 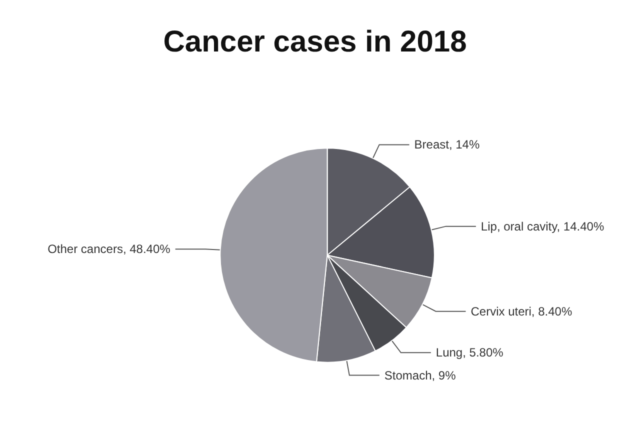 I want to click on slice-label: Lip, oral cavity, 14.40%, so click(x=542, y=226).